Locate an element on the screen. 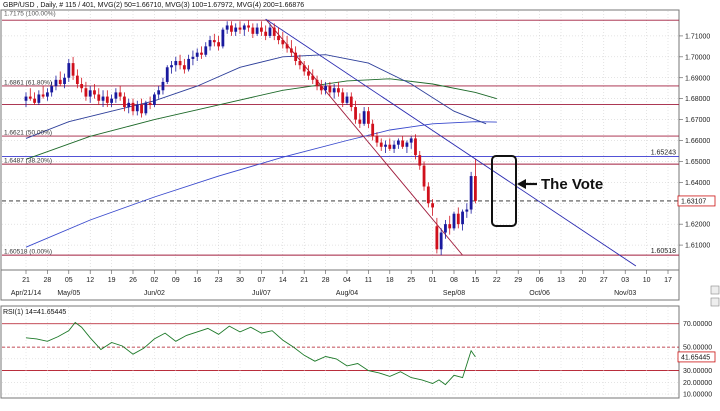  rsi-tick-label: 20.00000 is located at coordinates (697, 383).